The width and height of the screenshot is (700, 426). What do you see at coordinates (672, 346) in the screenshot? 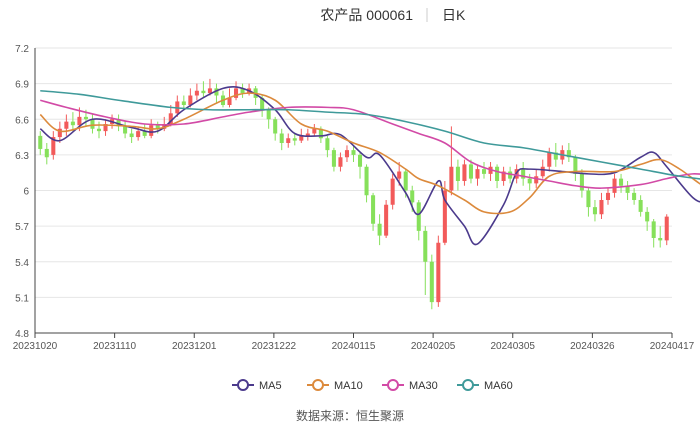
I see `x-tick-label: 20240417` at bounding box center [672, 346].